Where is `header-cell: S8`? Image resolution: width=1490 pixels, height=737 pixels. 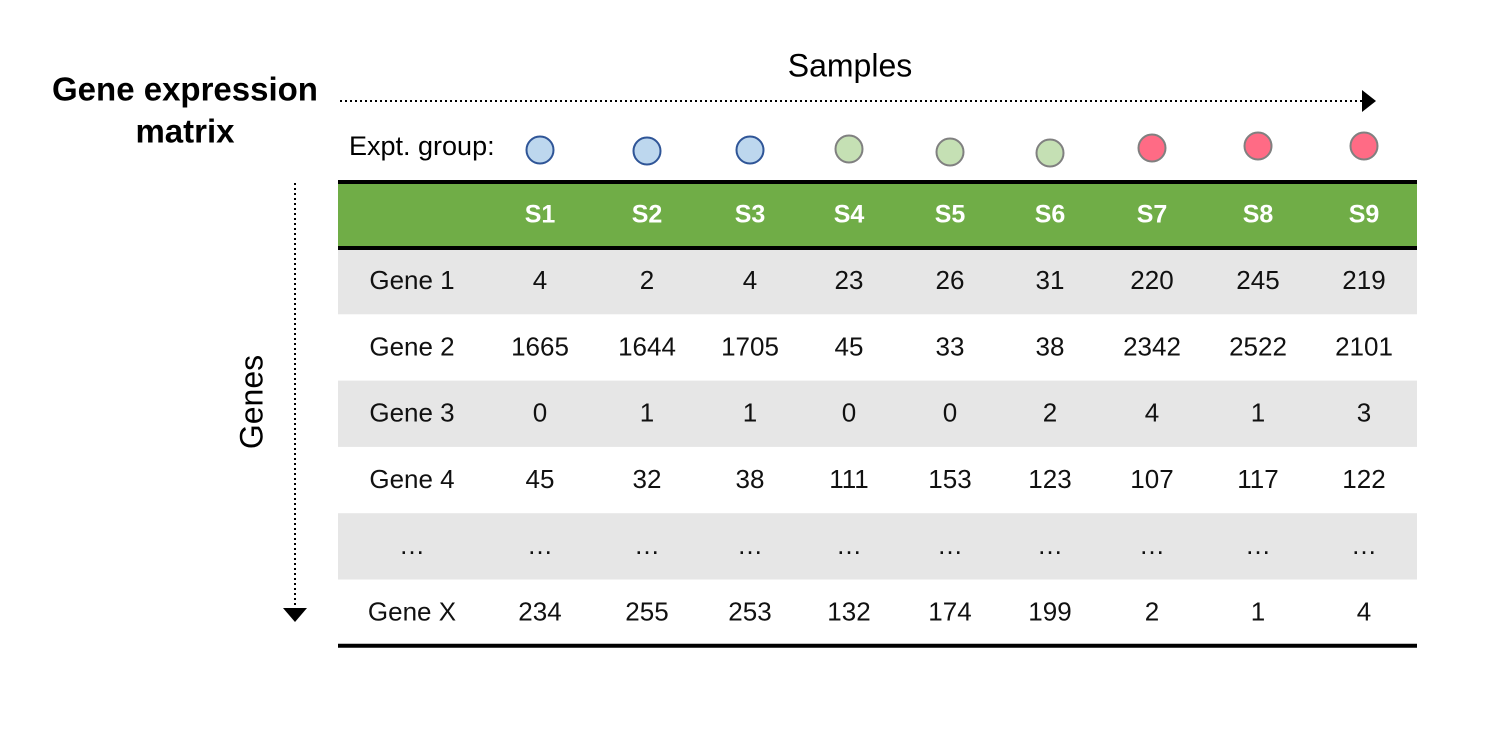 header-cell: S8 is located at coordinates (1258, 215).